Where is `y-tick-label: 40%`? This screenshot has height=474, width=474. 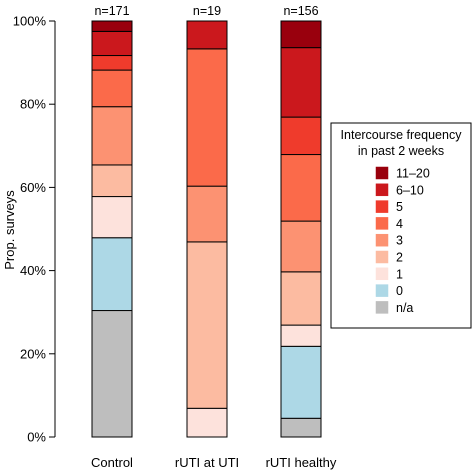 y-tick-label: 40% is located at coordinates (33, 270).